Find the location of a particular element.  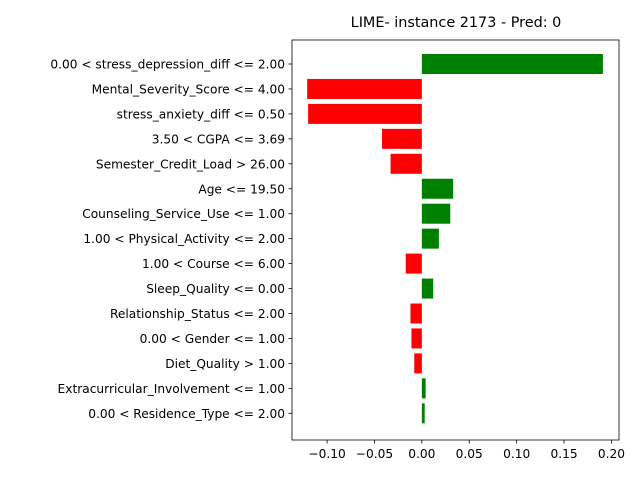

y-tick-label: Counseling_Service_Use <= 1.00 is located at coordinates (183, 214).